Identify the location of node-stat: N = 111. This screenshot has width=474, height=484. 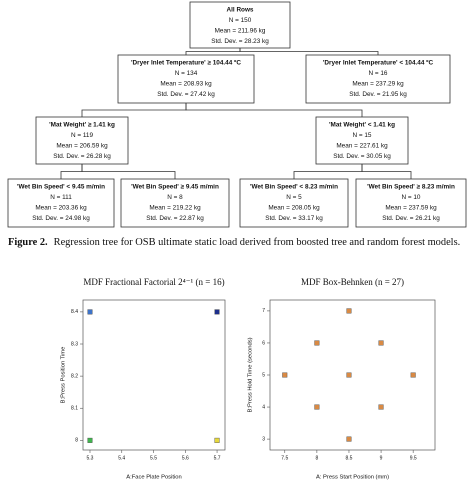
(61, 197).